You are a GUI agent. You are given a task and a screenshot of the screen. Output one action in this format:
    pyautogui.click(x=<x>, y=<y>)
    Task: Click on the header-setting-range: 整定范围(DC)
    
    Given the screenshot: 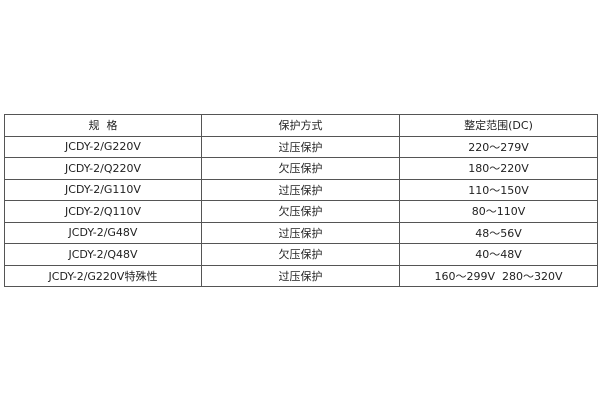 What is the action you would take?
    pyautogui.click(x=498, y=125)
    